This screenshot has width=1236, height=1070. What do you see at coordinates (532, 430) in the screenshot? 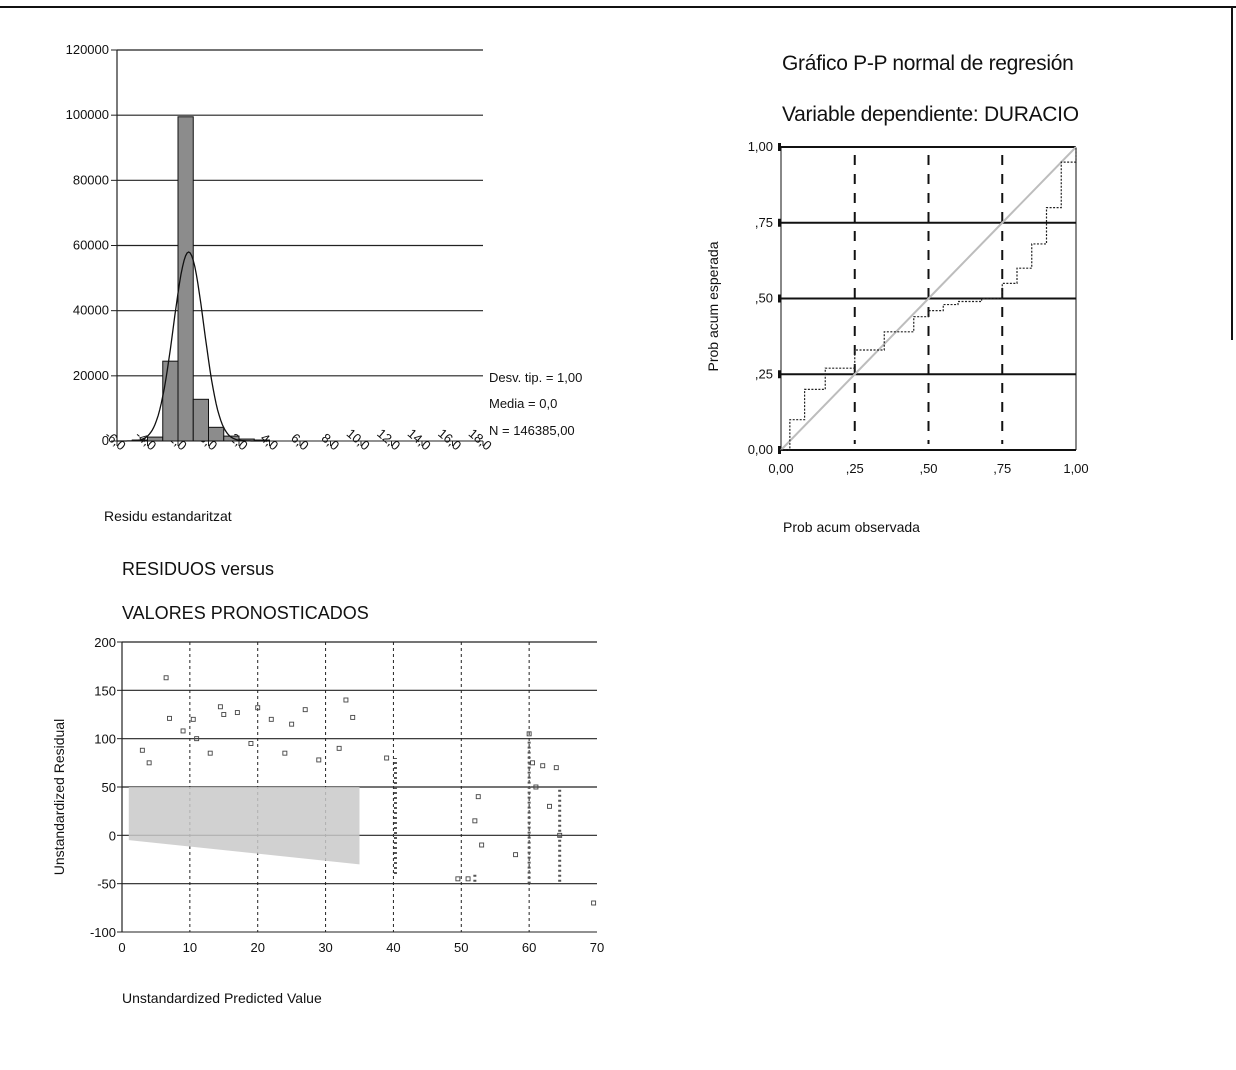
I see `histogram-stat-n: N = 146385,00` at bounding box center [532, 430].